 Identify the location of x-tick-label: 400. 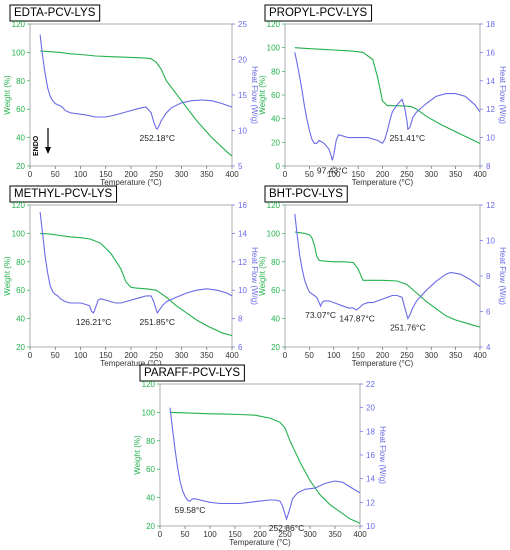
(480, 174).